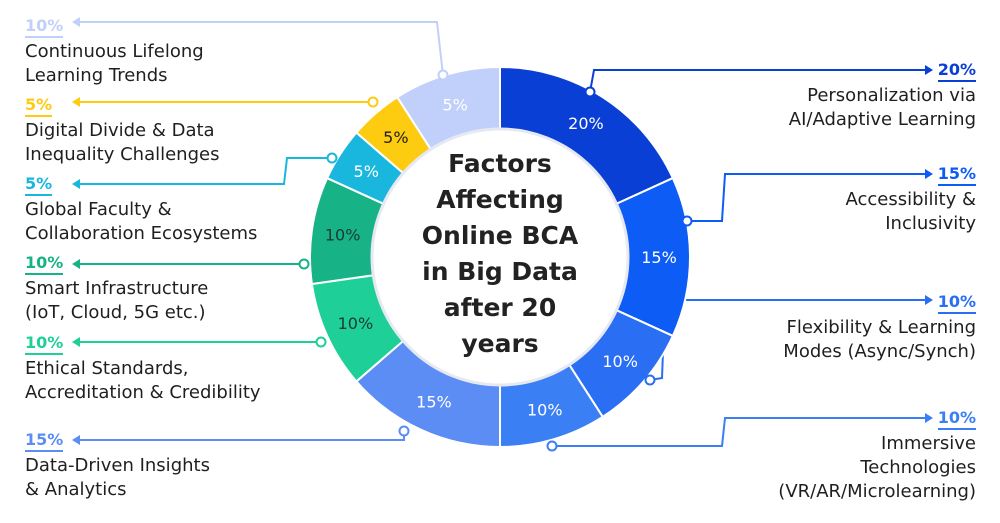 The height and width of the screenshot is (523, 1000). I want to click on category-label-line: (IoT, Cloud, 5G etc.), so click(115, 312).